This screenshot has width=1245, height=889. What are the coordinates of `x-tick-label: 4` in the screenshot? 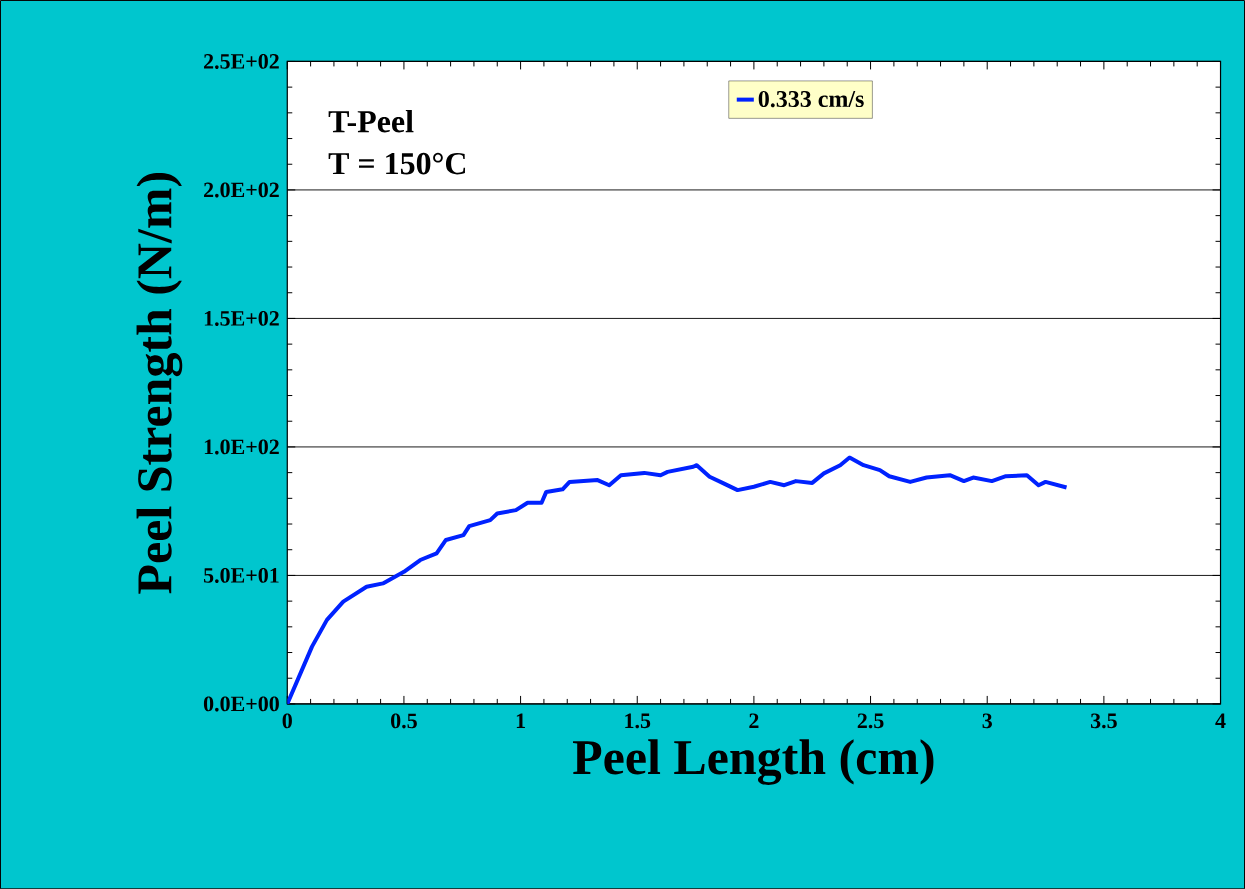 It's located at (1220, 720).